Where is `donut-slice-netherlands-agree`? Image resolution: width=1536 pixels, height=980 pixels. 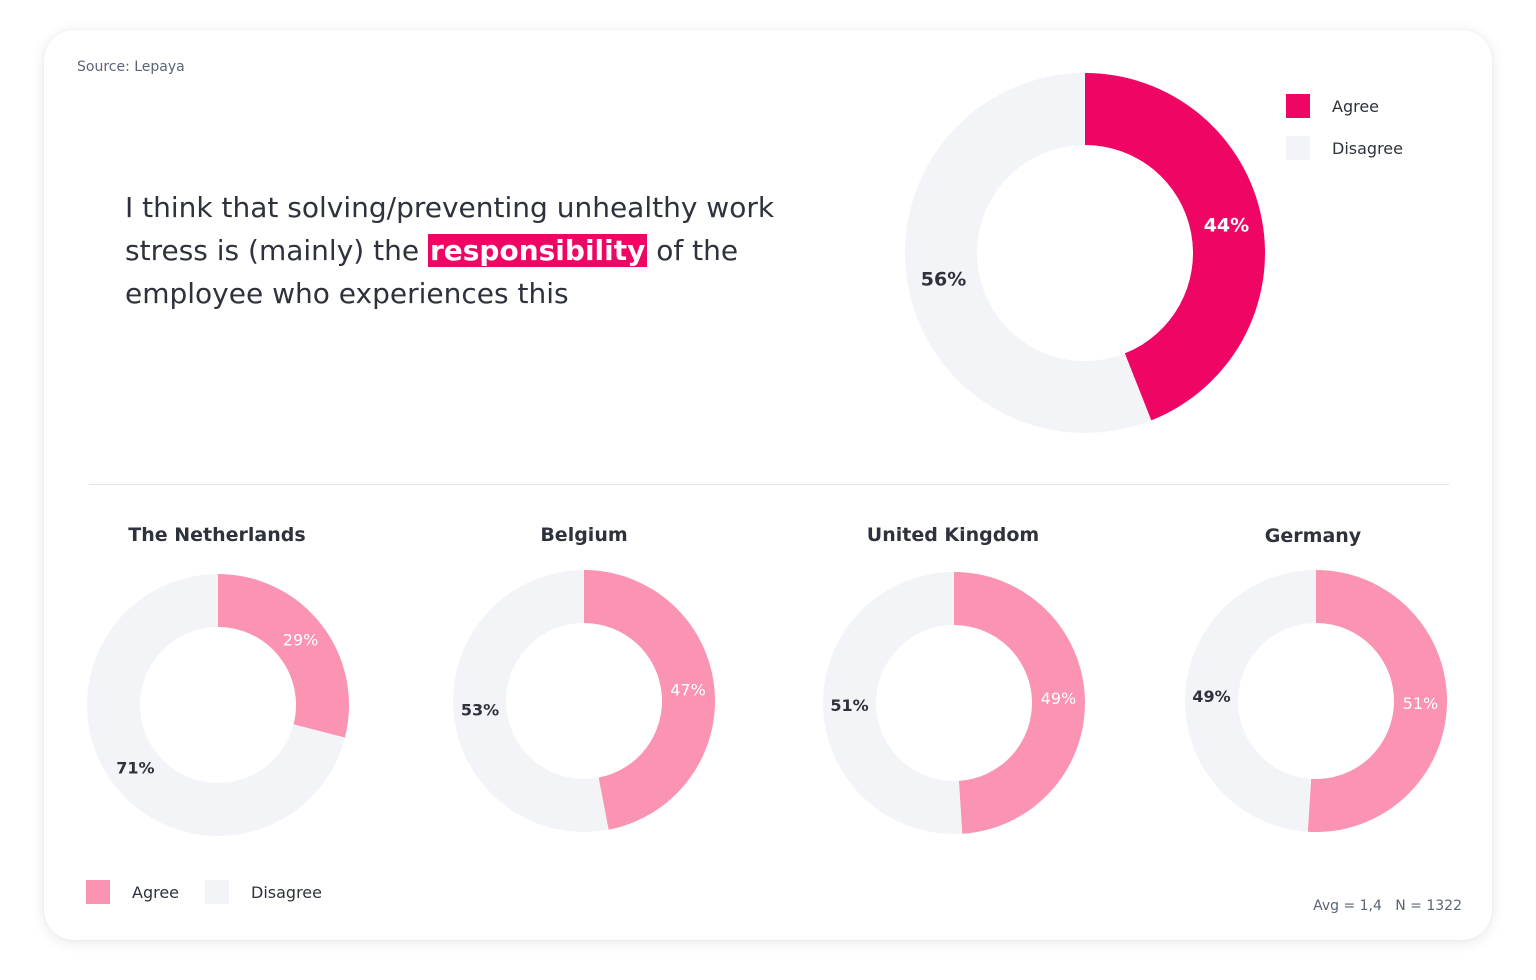 donut-slice-netherlands-agree is located at coordinates (283, 656).